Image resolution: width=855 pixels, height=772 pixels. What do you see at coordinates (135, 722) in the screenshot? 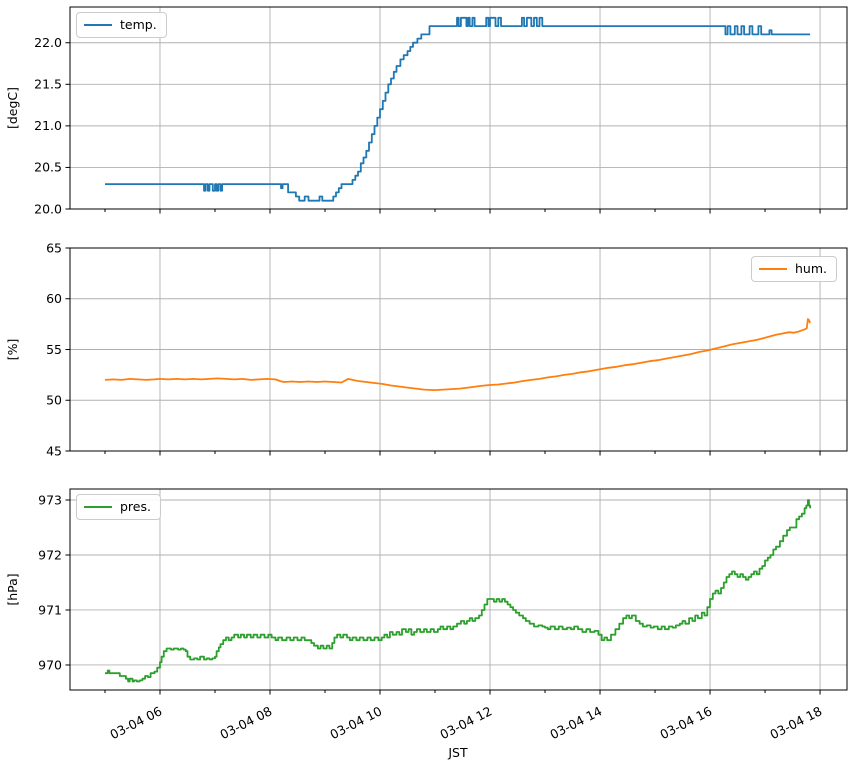
I see `x-tick-label: 03-04 06` at bounding box center [135, 722].